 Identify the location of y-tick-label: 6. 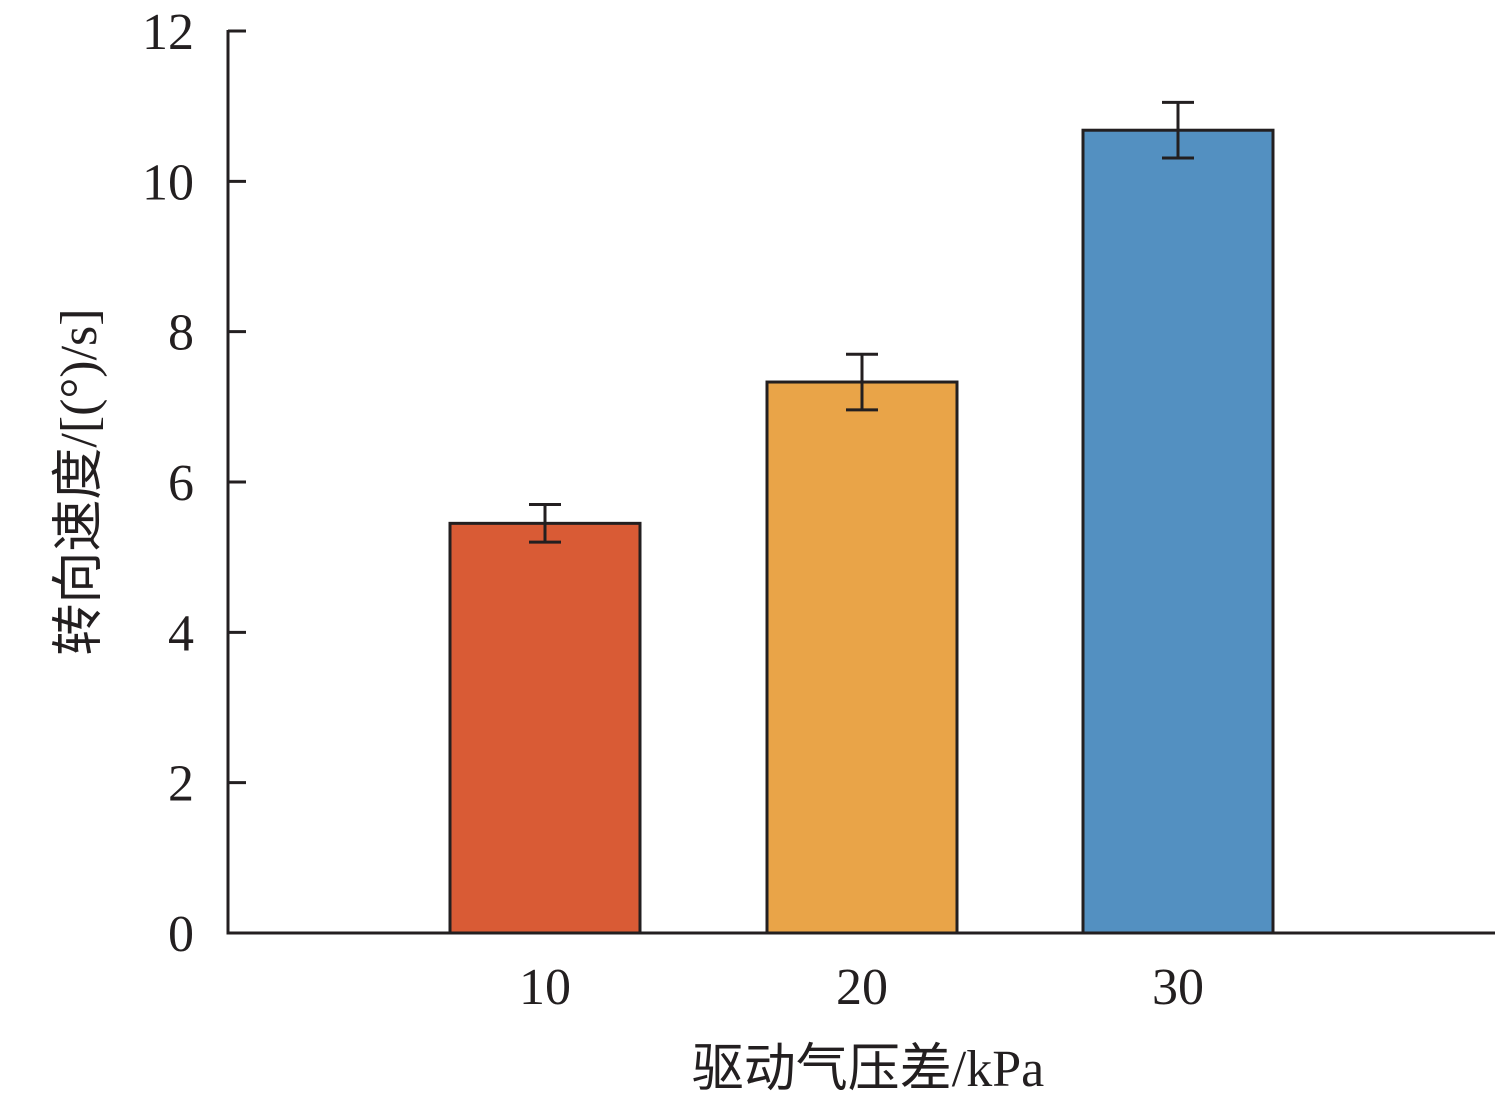
(181, 483).